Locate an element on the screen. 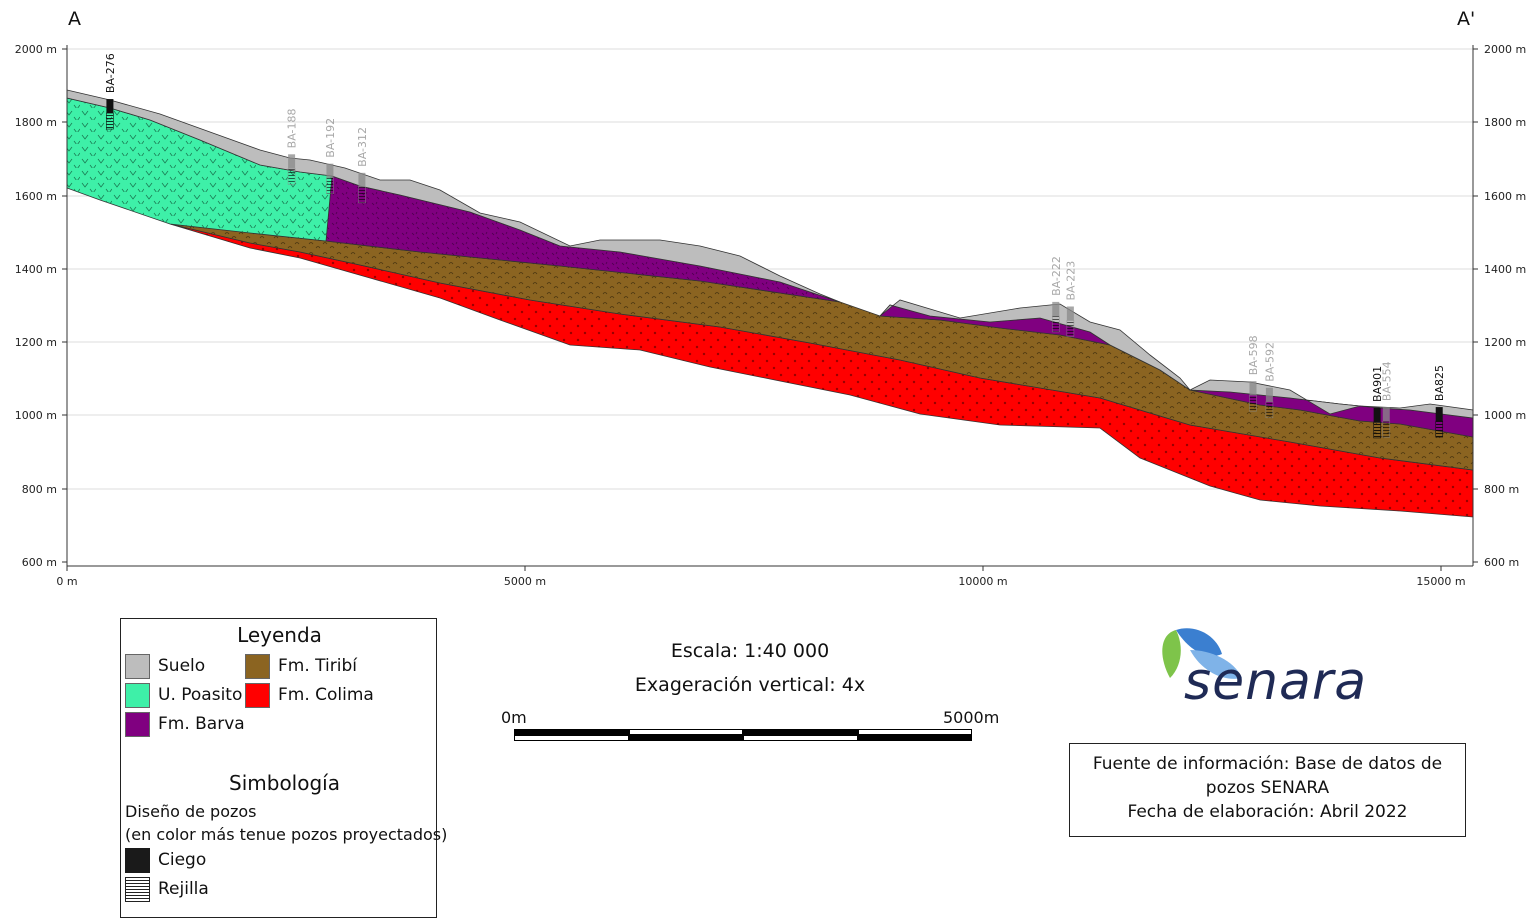 The width and height of the screenshot is (1537, 918). x-tick-0: 0 m is located at coordinates (66, 581).